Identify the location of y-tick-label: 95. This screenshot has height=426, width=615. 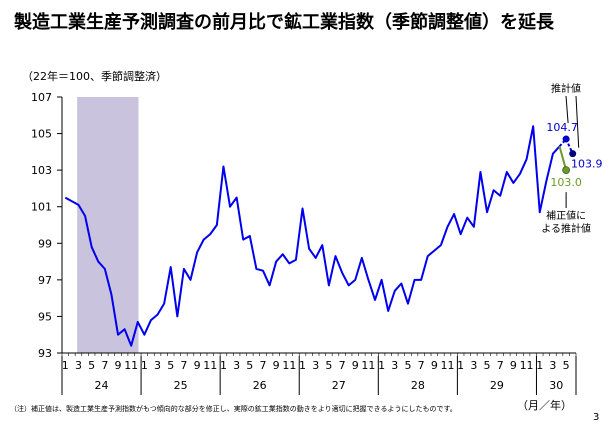
(45, 316).